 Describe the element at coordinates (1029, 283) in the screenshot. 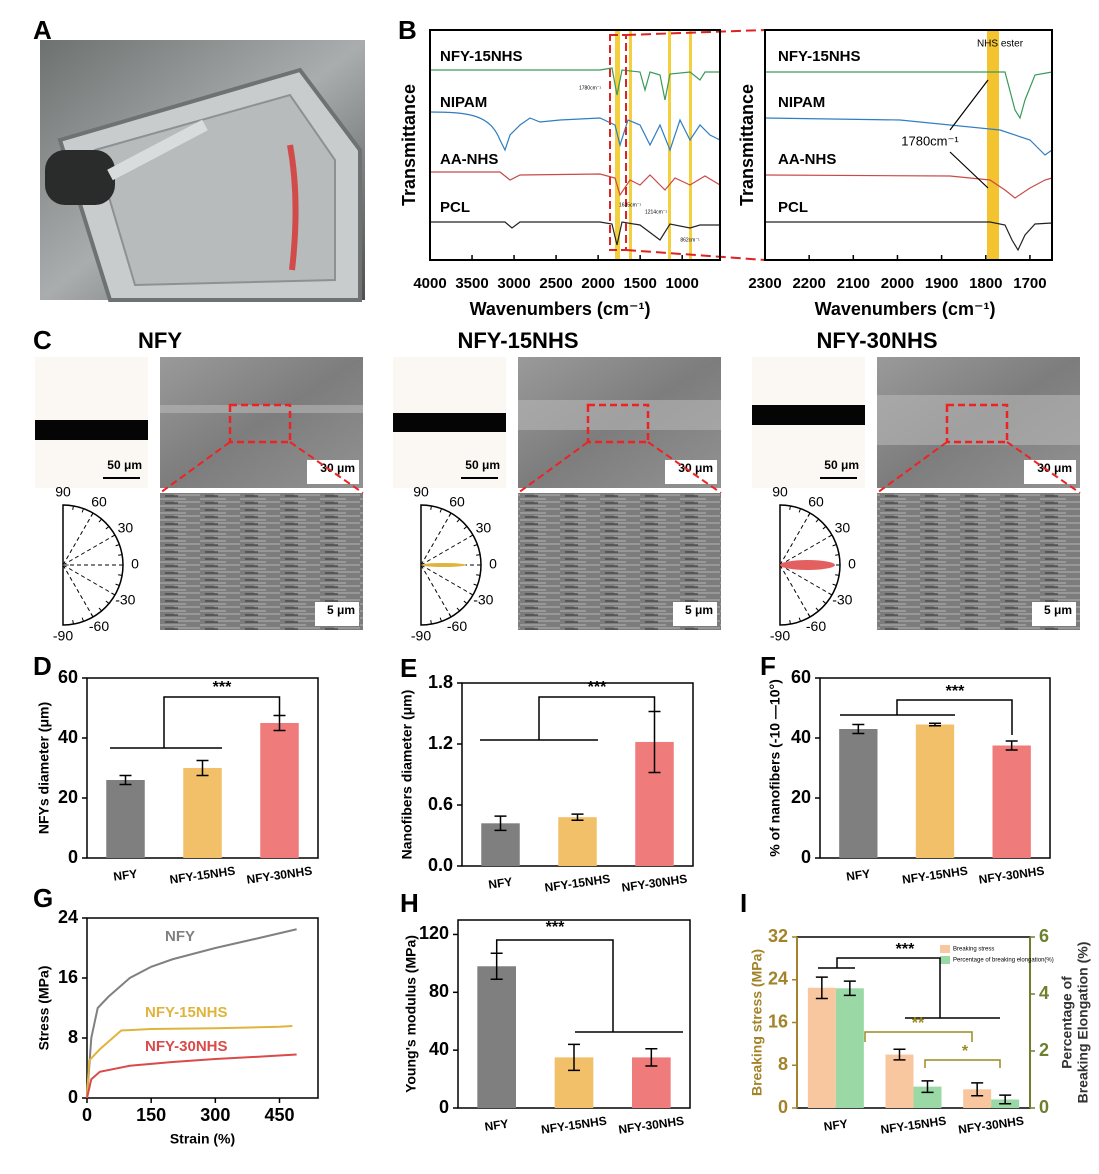

I see `x-tick-label: 1700` at that location.